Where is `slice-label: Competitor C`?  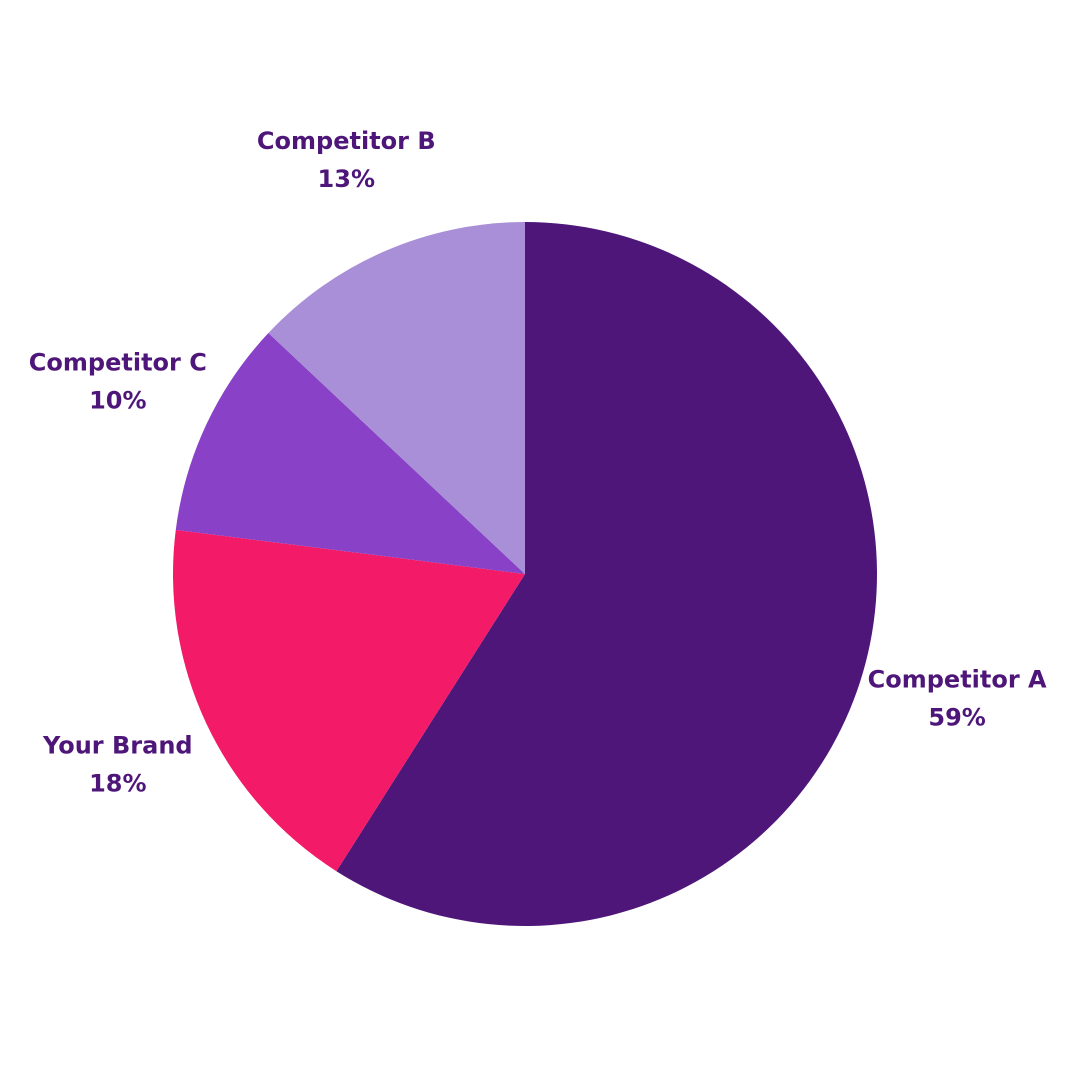
slice-label: Competitor C is located at coordinates (118, 362).